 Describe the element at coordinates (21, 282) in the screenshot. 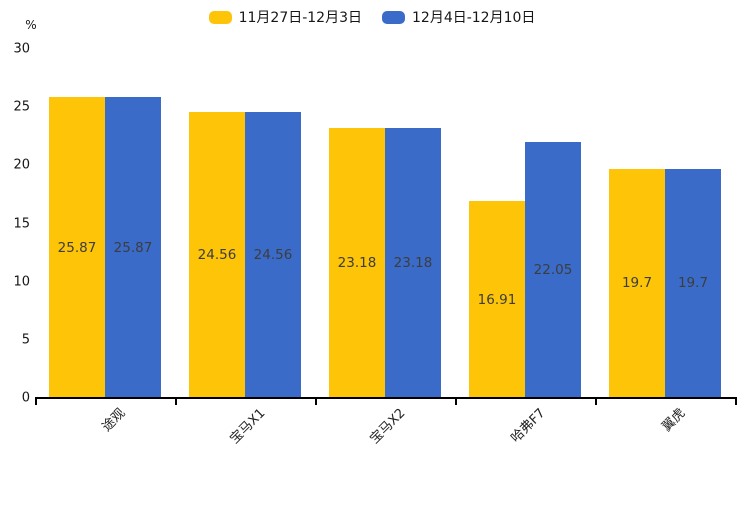

I see `y-tick-label: 10` at that location.